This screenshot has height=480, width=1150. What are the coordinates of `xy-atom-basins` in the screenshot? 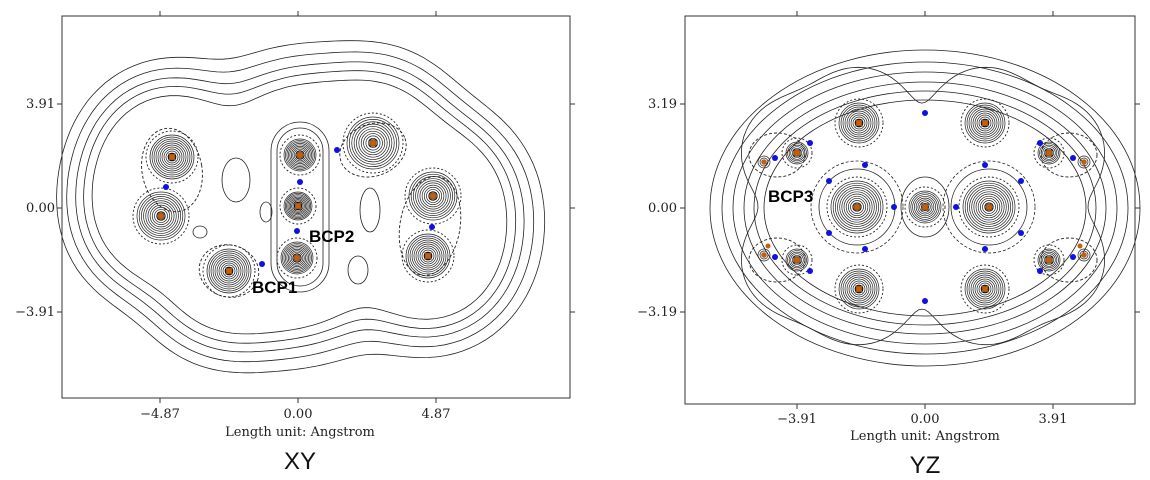 It's located at (297, 205).